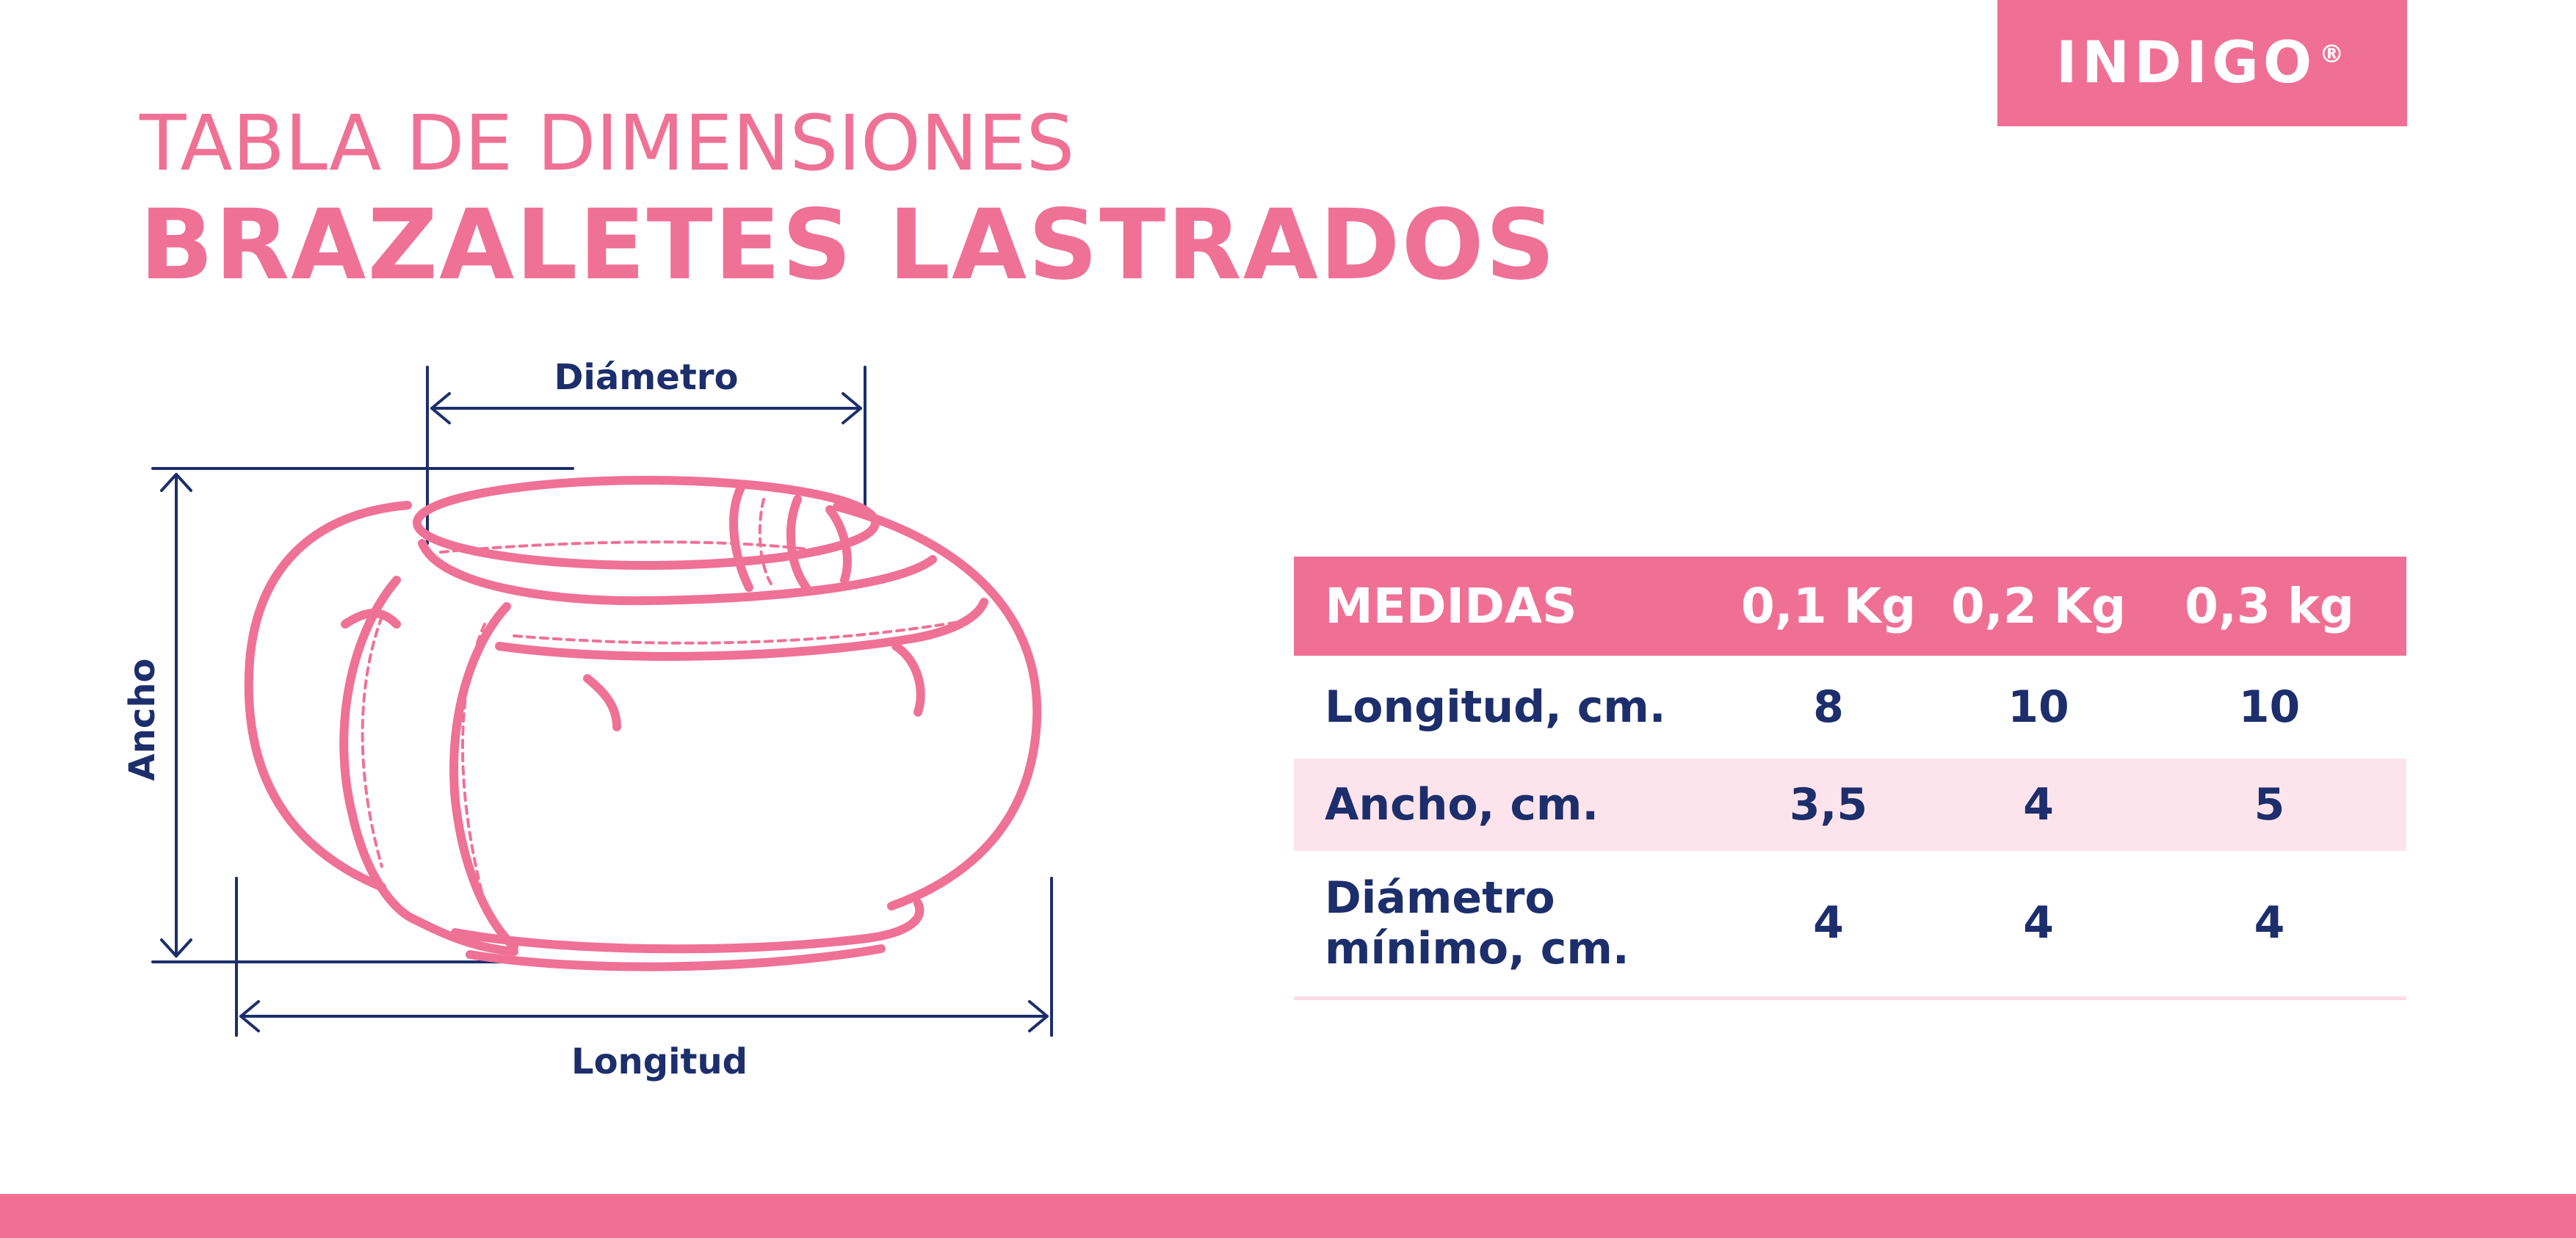 This screenshot has width=2576, height=1238. What do you see at coordinates (1440, 898) in the screenshot?
I see `row-label-line: Diámetro` at bounding box center [1440, 898].